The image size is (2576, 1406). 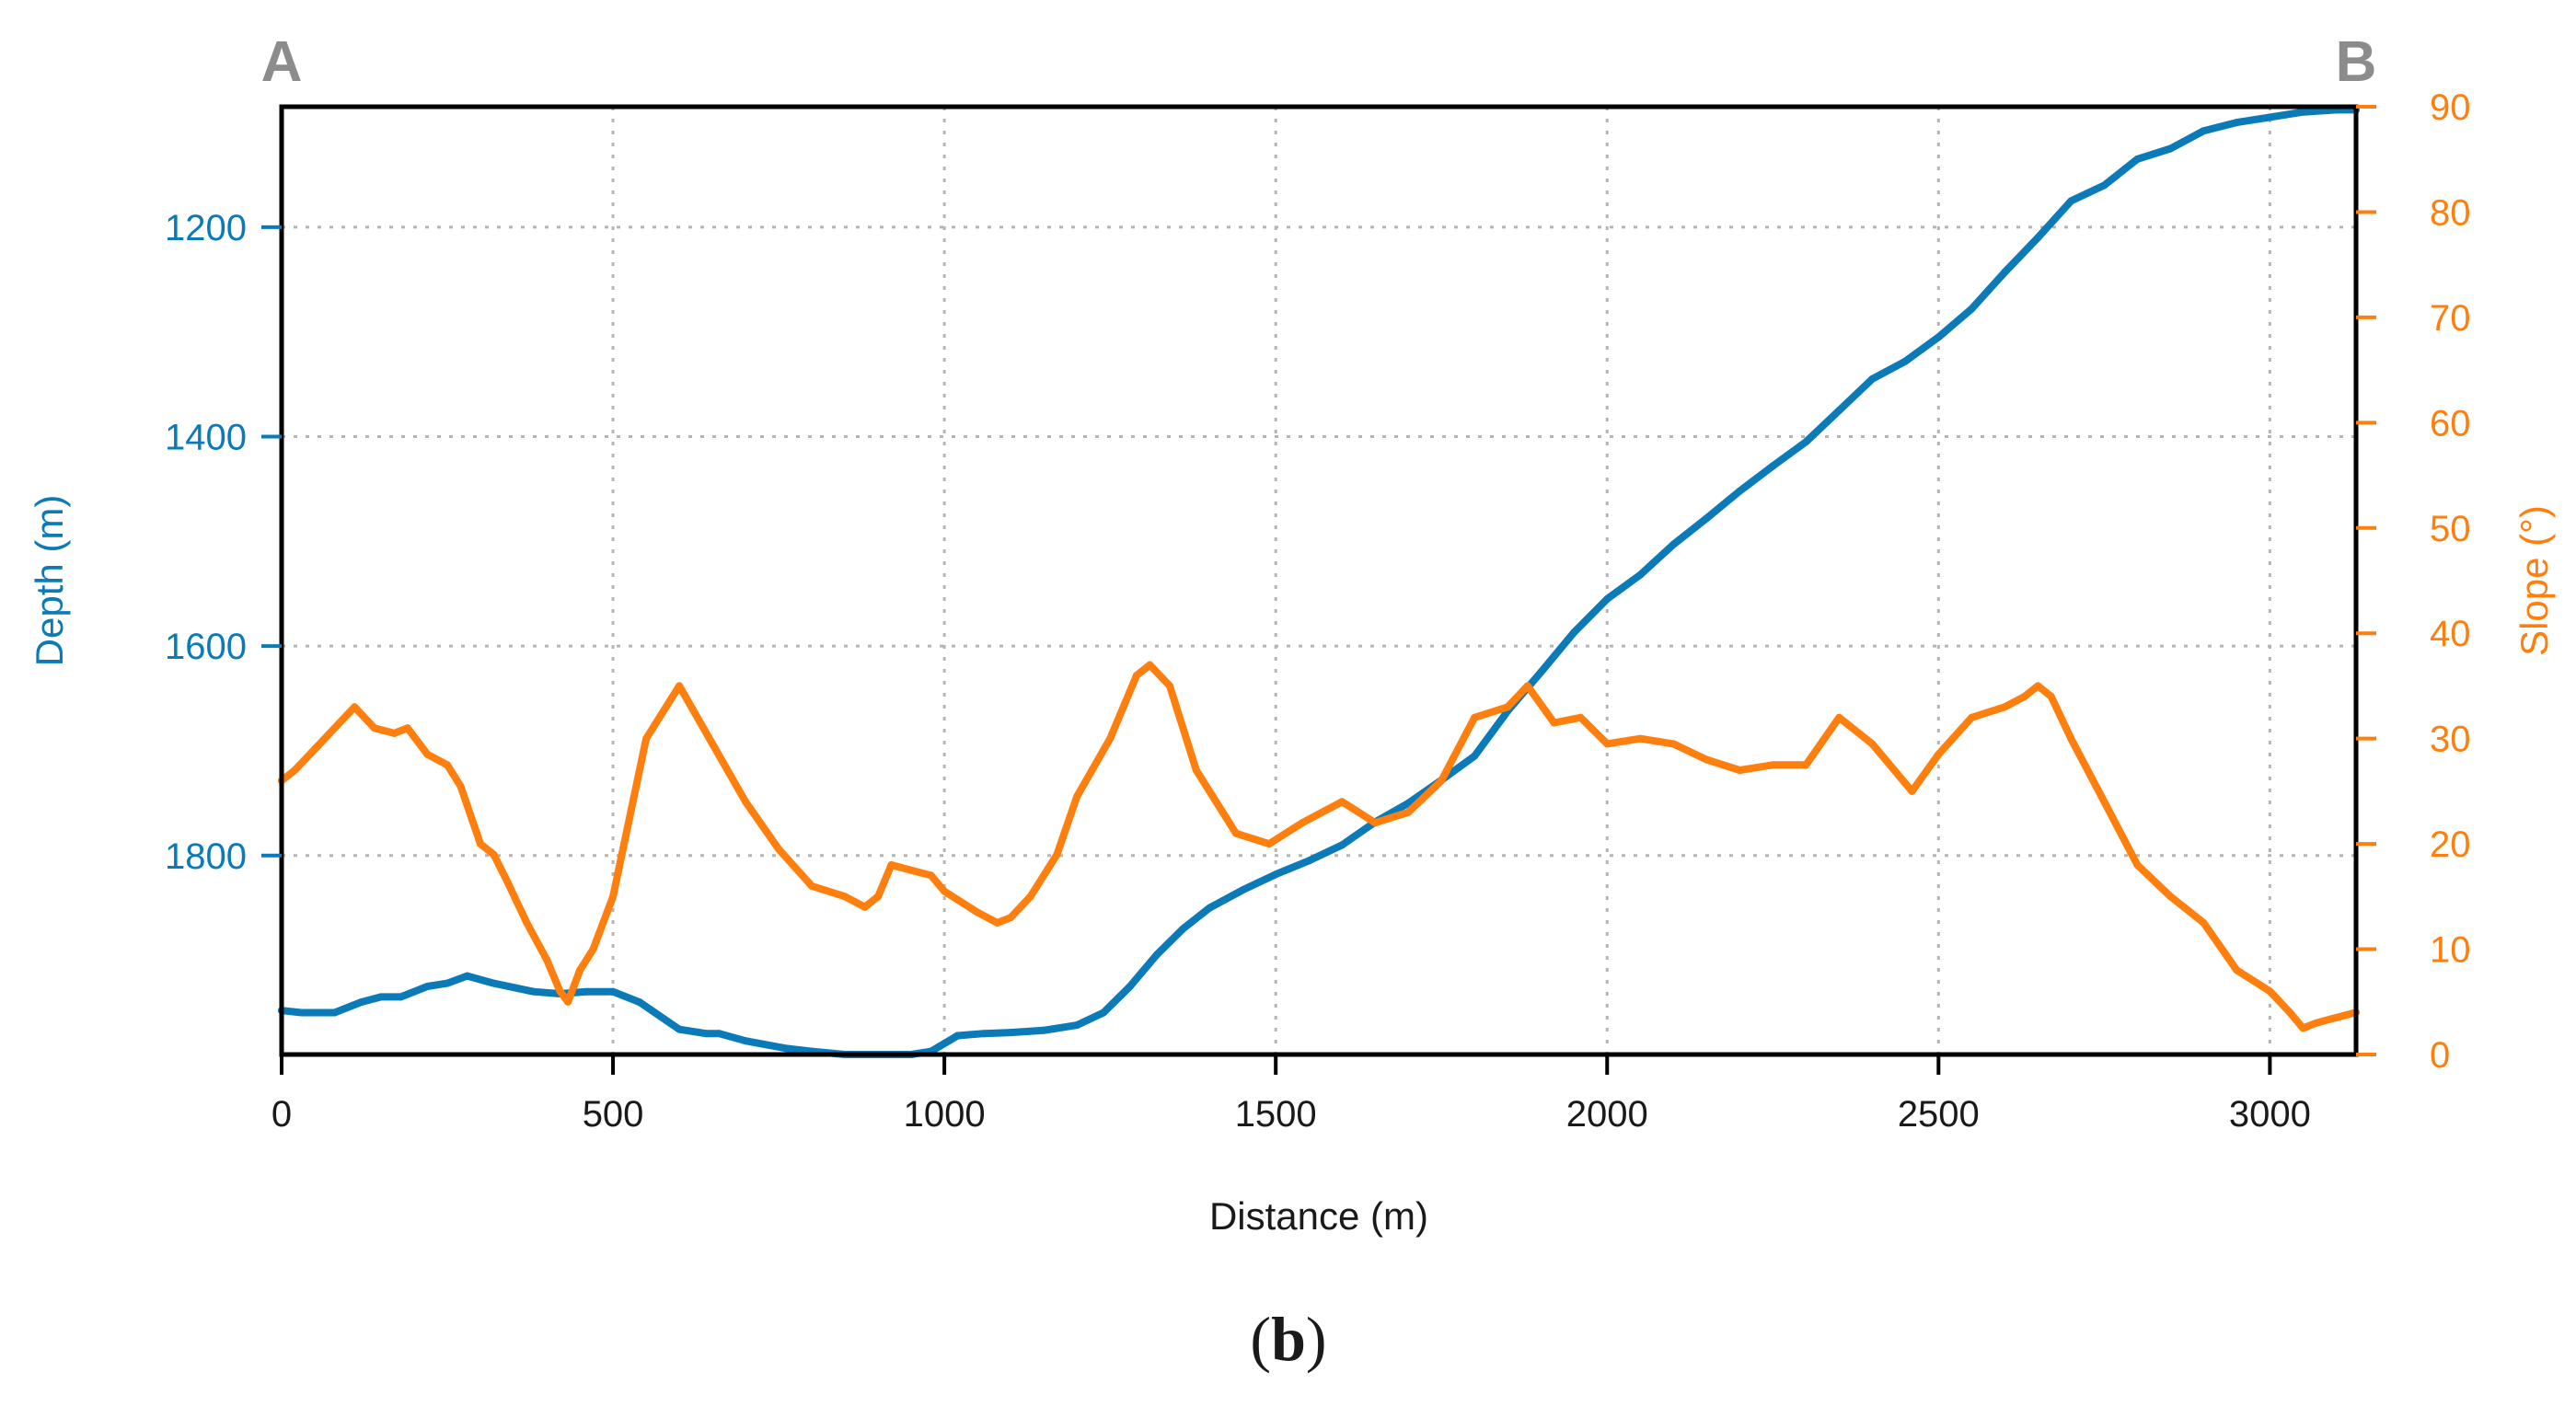 What do you see at coordinates (206, 438) in the screenshot?
I see `y-left-tick-label: 1400` at bounding box center [206, 438].